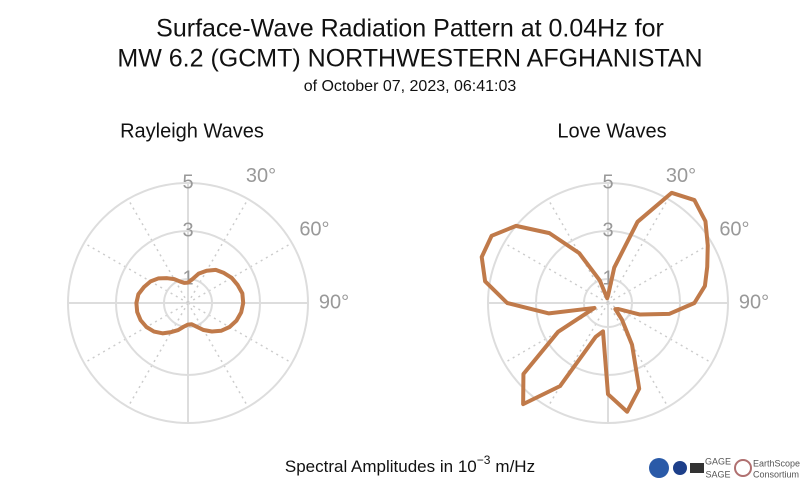  Describe the element at coordinates (680, 468) in the screenshot. I see `logo-nasa` at that location.